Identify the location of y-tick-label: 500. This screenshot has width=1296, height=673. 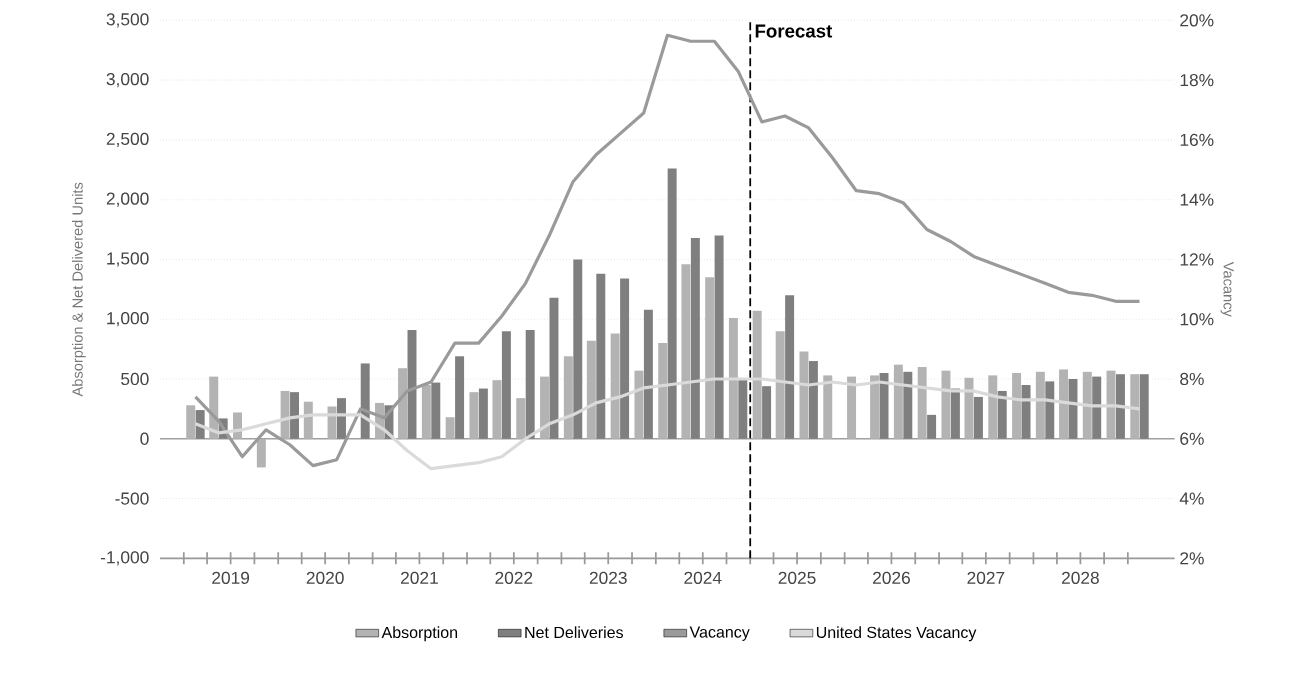
(135, 379).